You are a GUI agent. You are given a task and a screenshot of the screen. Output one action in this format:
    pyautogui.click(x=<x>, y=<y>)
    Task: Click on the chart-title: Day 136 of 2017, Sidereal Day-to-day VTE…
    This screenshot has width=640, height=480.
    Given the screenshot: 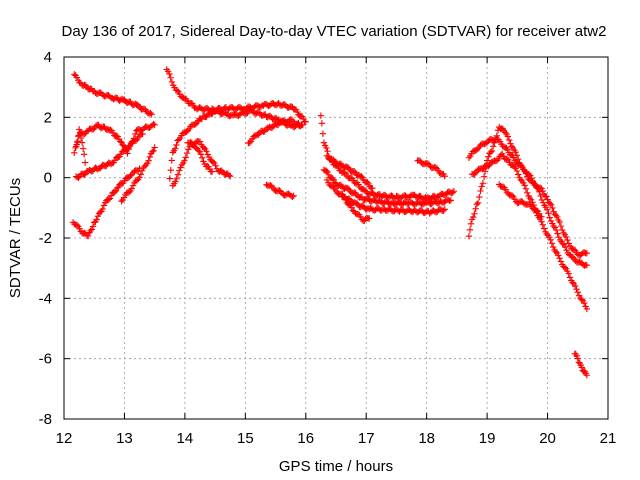 What is the action you would take?
    pyautogui.click(x=334, y=31)
    